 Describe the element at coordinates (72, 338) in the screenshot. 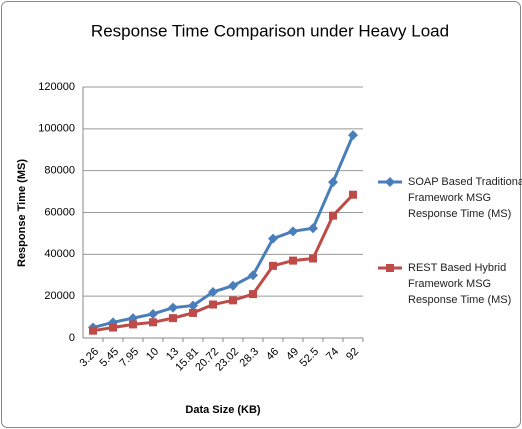

I see `y-tick-label: 0` at that location.